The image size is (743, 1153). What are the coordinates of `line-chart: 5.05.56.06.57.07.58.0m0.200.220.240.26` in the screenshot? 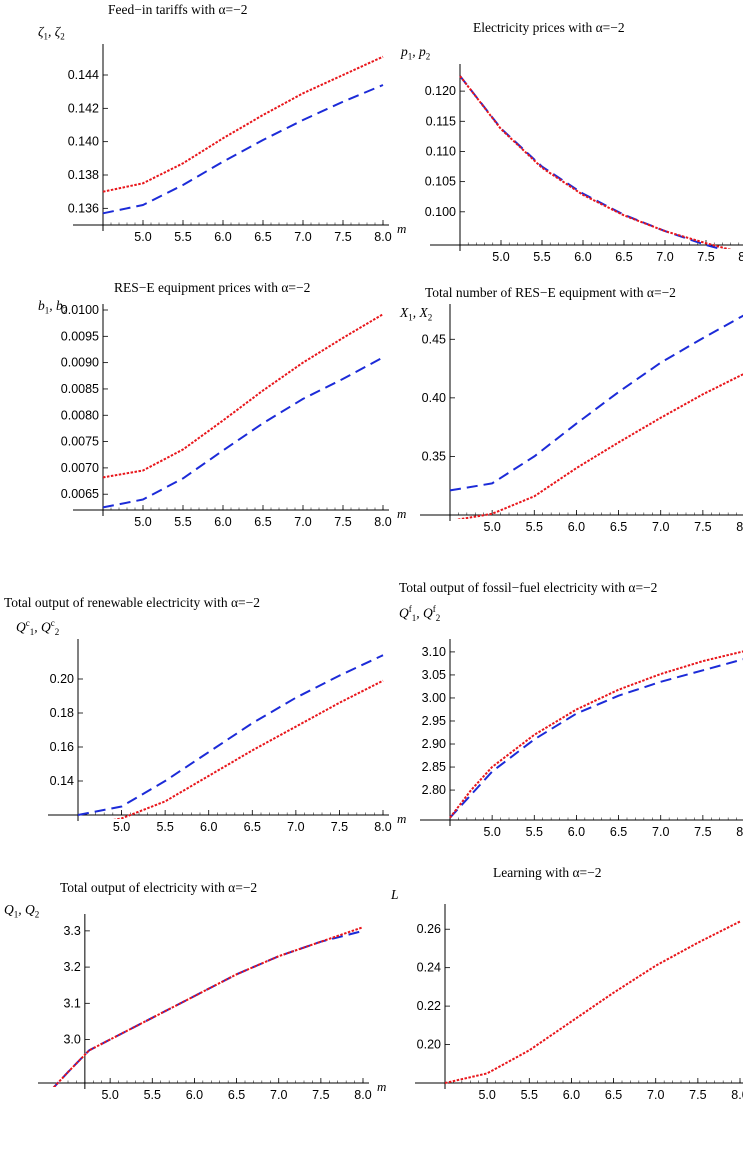 It's located at (579, 1003).